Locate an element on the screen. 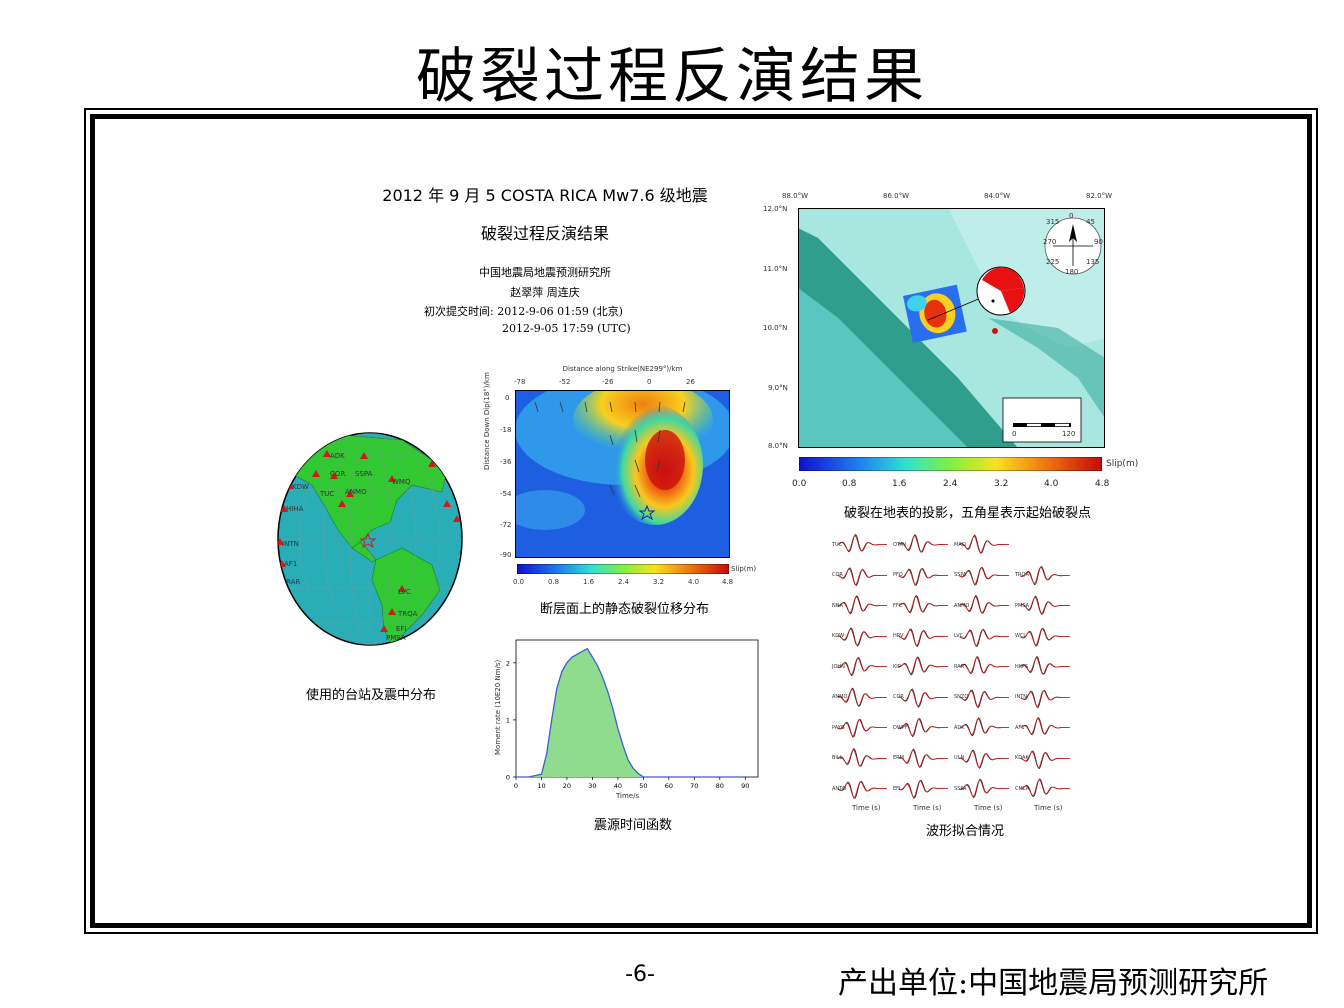 The height and width of the screenshot is (1008, 1344). map-caption: 破裂在地表的投影，五角星表示起始破裂点 is located at coordinates (968, 513).